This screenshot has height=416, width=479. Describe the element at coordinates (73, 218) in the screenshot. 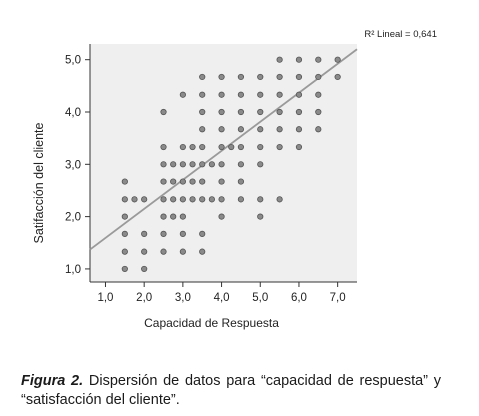

I see `y-tick-label: 2,0` at that location.